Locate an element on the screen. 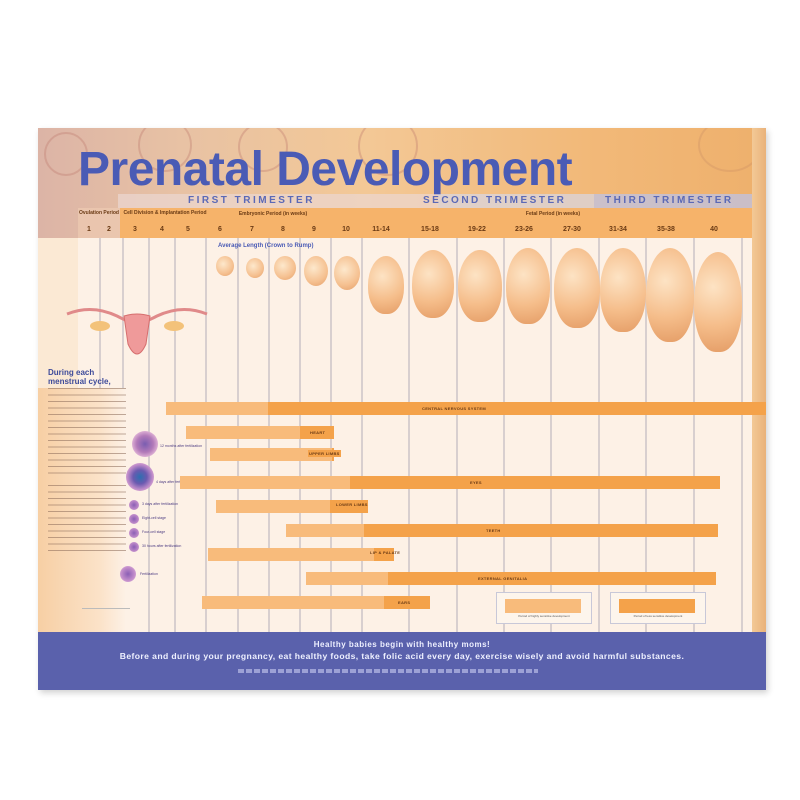 This screenshot has width=800, height=800. week-8: 8 is located at coordinates (283, 229).